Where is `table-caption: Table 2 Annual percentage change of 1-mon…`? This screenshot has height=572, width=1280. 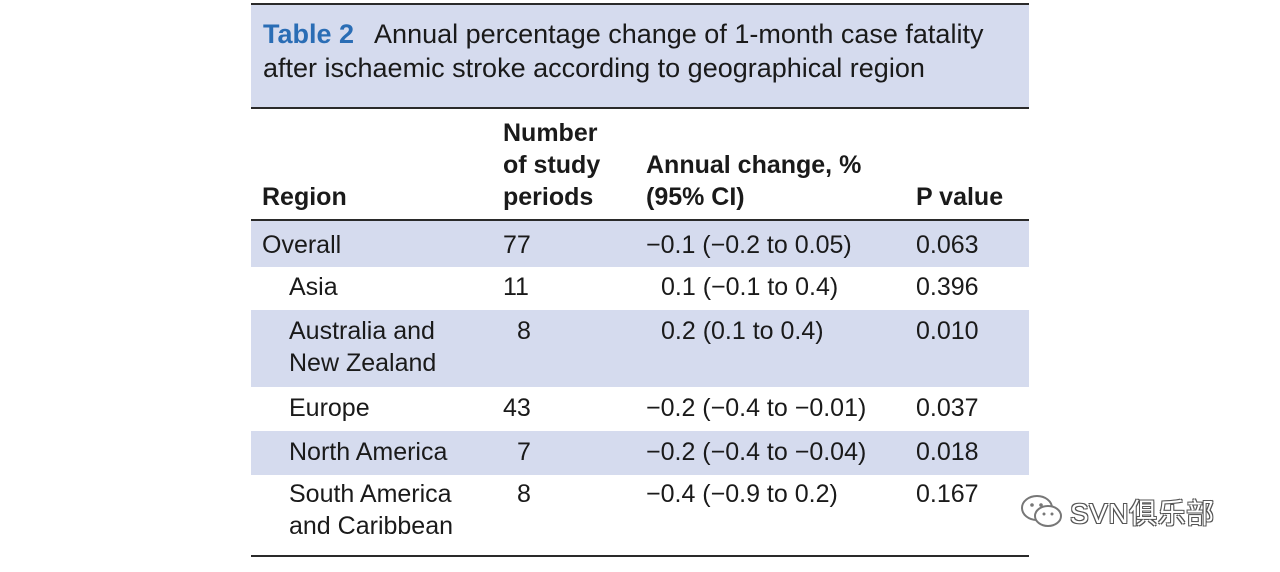 table-caption: Table 2 Annual percentage change of 1-mon… is located at coordinates (640, 56).